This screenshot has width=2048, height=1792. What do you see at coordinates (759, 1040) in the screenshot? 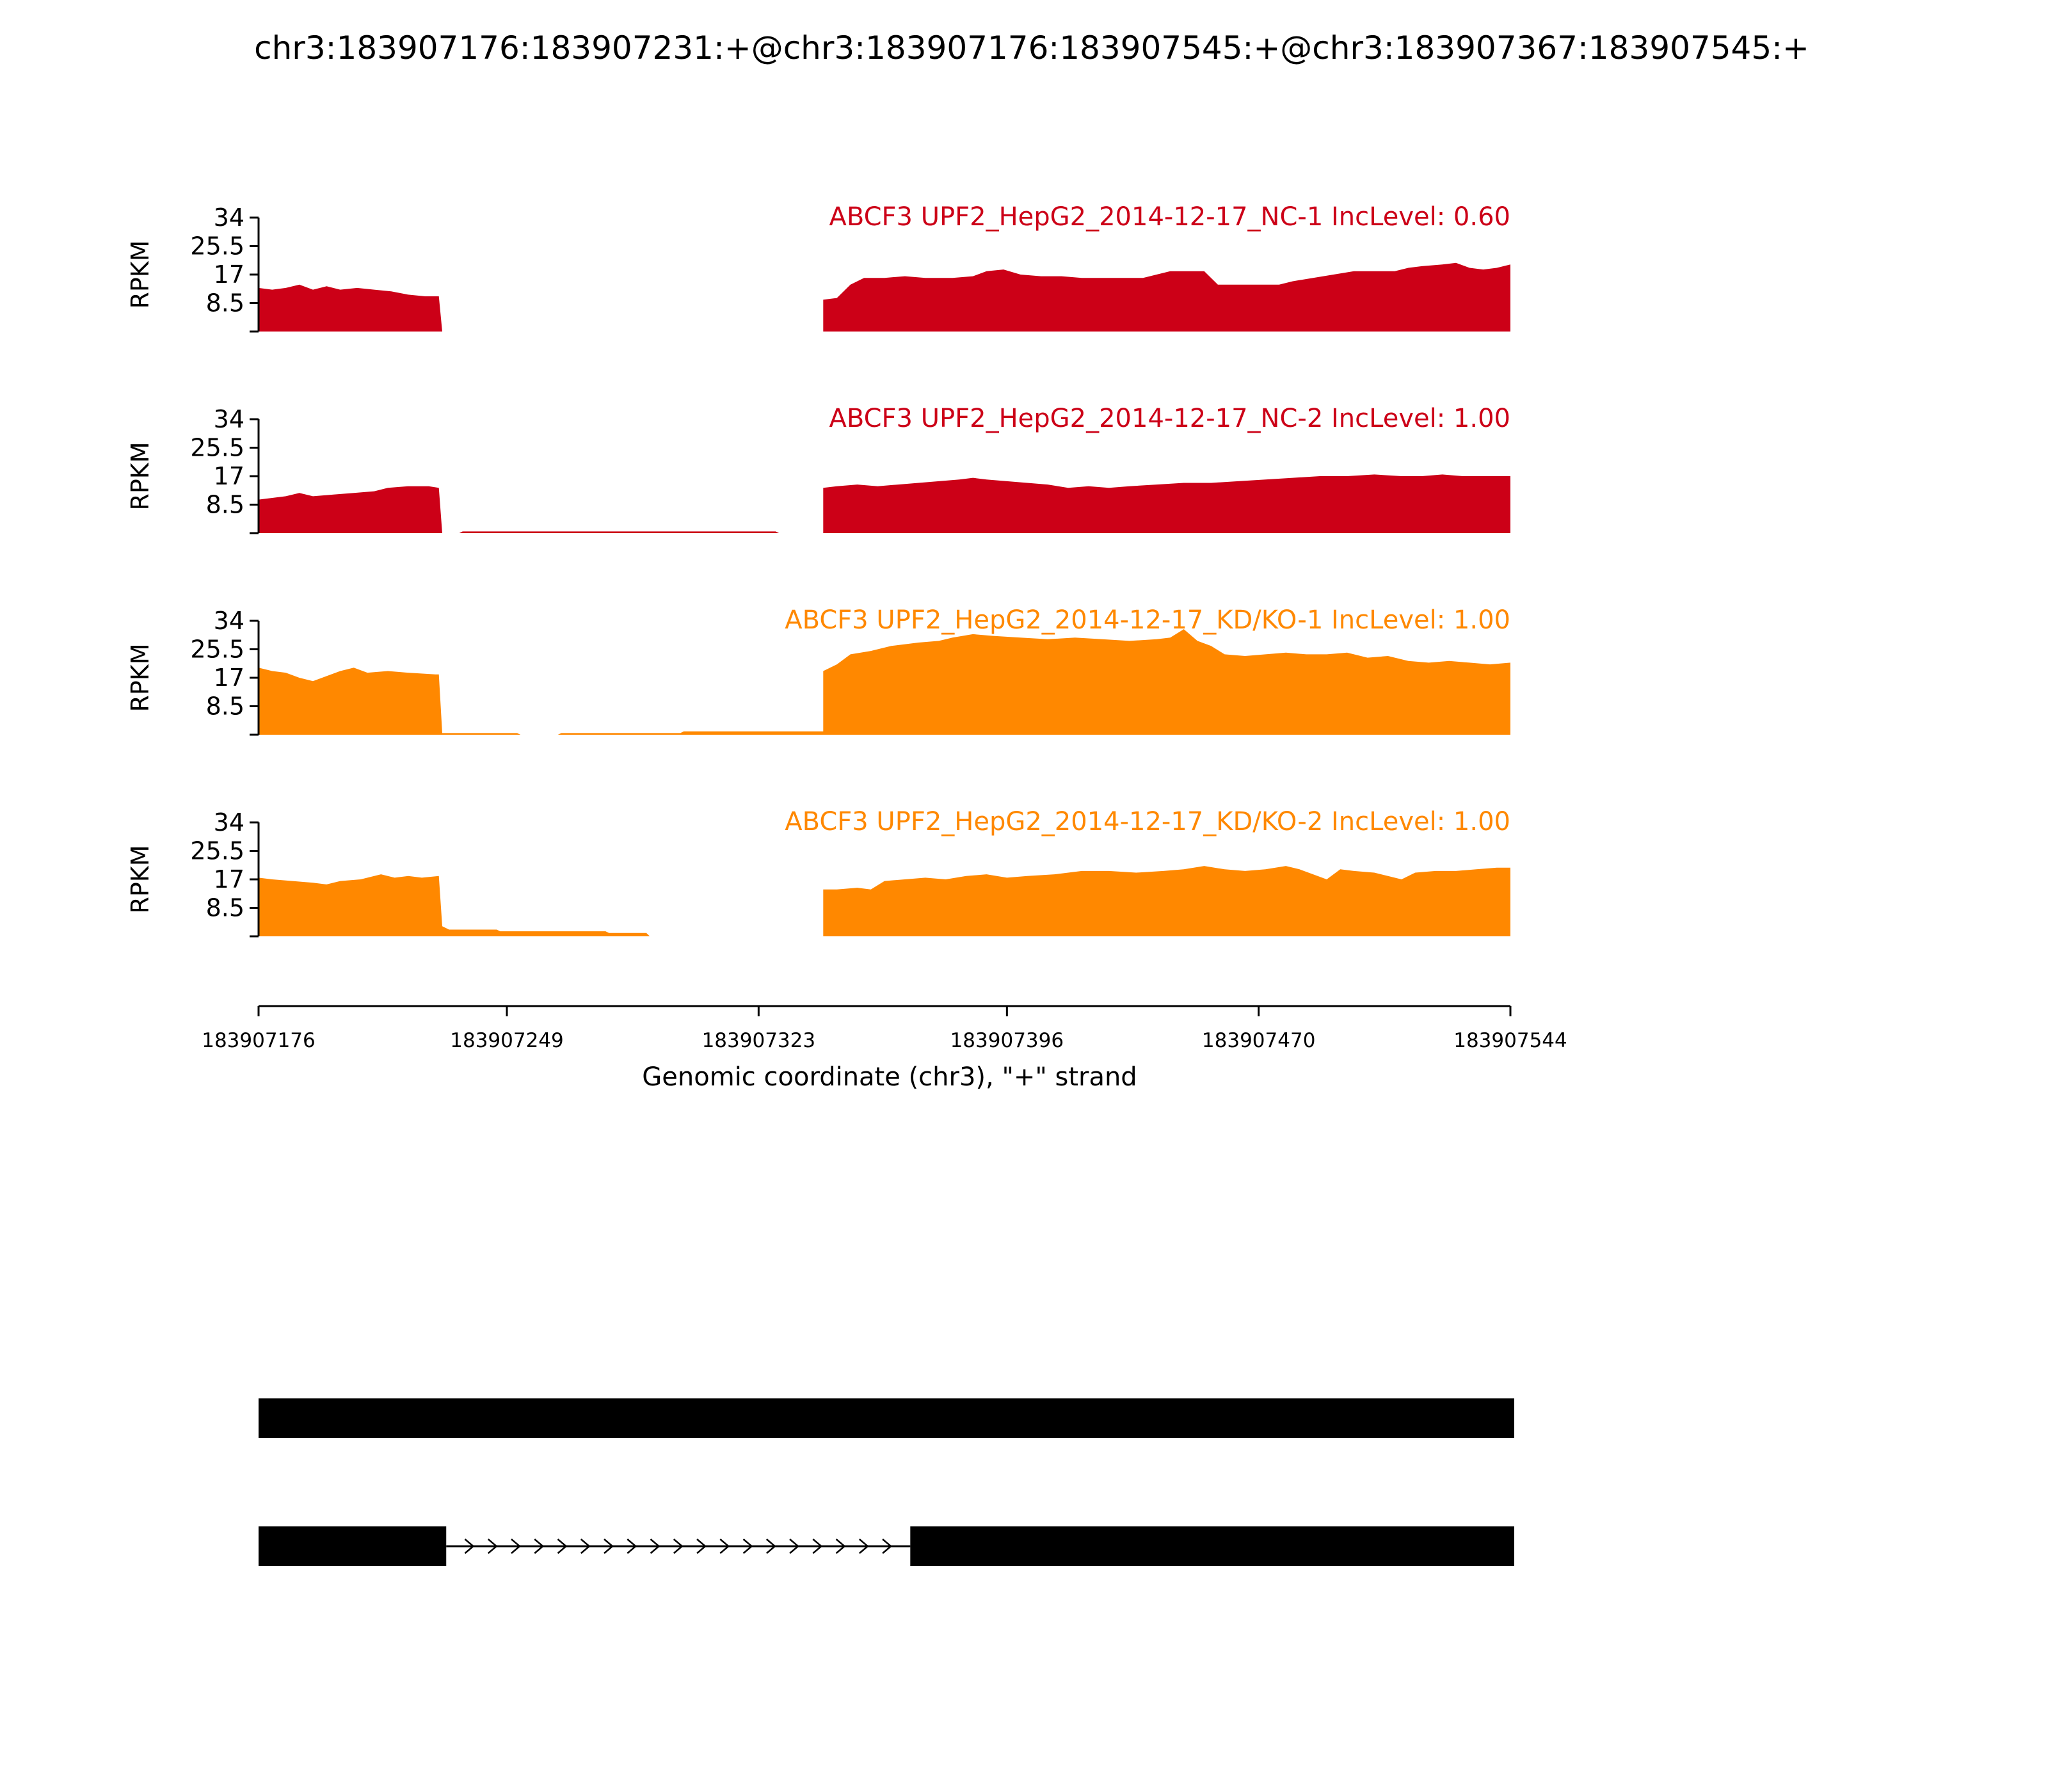
I see `x-tick-label: 183907323` at bounding box center [759, 1040].